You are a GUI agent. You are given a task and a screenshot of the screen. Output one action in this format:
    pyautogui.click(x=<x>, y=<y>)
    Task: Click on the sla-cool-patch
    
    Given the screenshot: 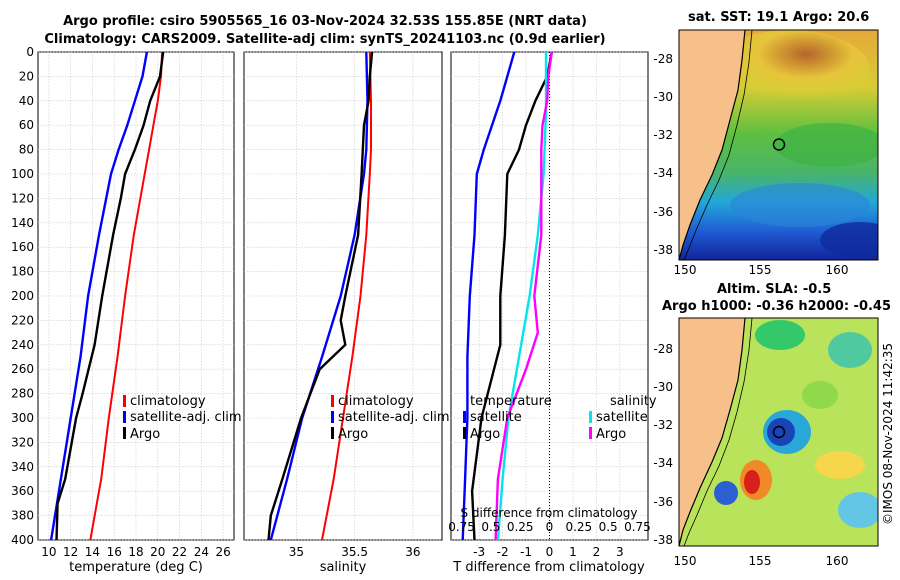 What is the action you would take?
    pyautogui.click(x=858, y=510)
    